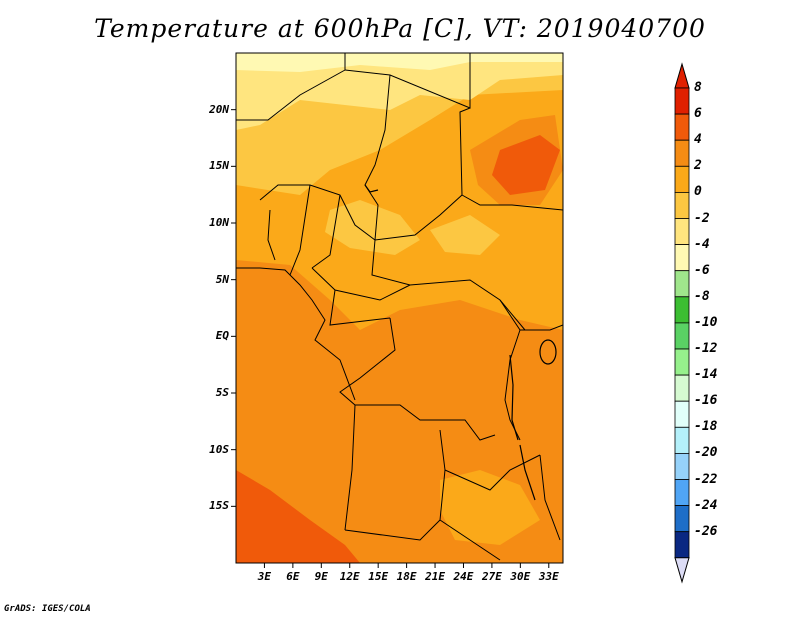 This screenshot has width=800, height=618. I want to click on credit-text: GrADS: IGES/COLA, so click(47, 609).